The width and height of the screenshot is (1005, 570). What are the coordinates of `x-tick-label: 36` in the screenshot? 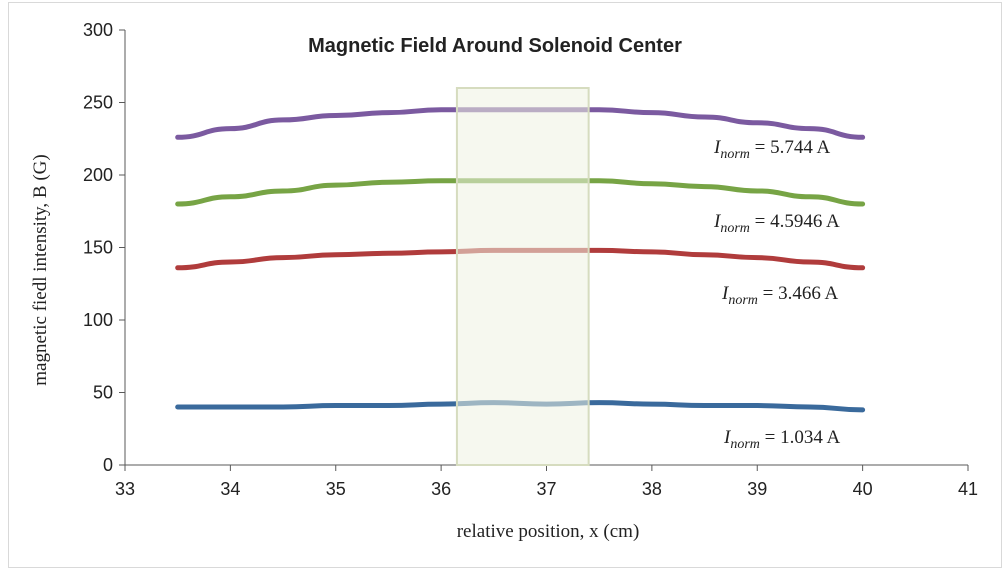 It's located at (441, 489).